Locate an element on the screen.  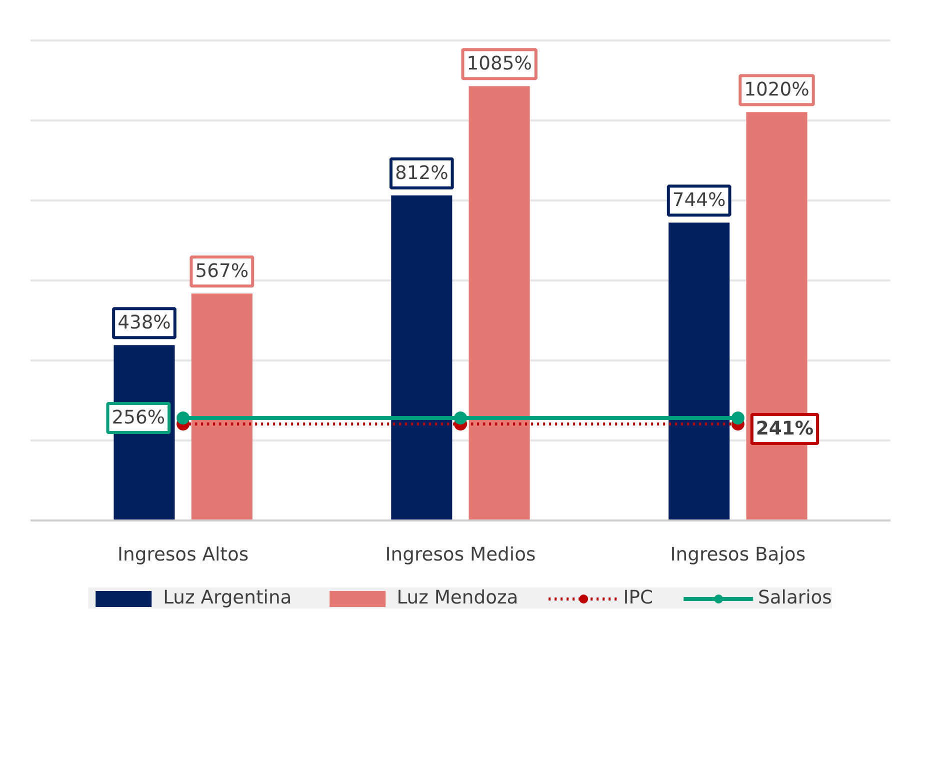
data-label: 744% is located at coordinates (699, 201).